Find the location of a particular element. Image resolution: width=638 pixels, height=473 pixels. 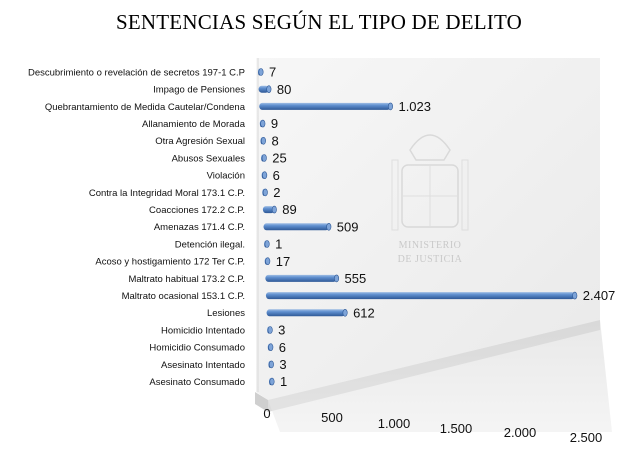

value-label: 509 is located at coordinates (348, 226).